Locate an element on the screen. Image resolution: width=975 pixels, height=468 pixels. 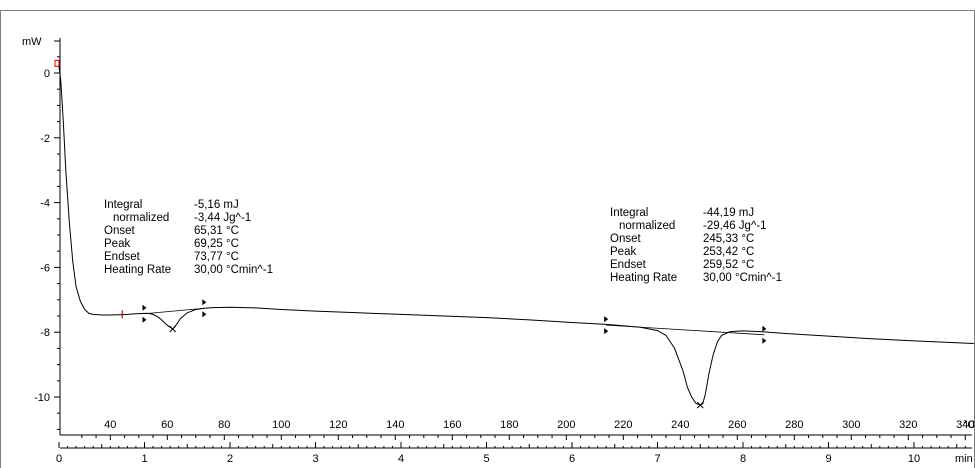
time-tick-label: 0 is located at coordinates (59, 459).